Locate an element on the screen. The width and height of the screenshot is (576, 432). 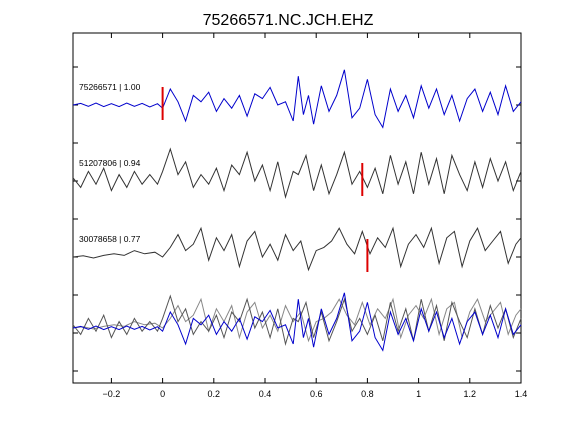
x-tick-label: 0.4 is located at coordinates (265, 394).